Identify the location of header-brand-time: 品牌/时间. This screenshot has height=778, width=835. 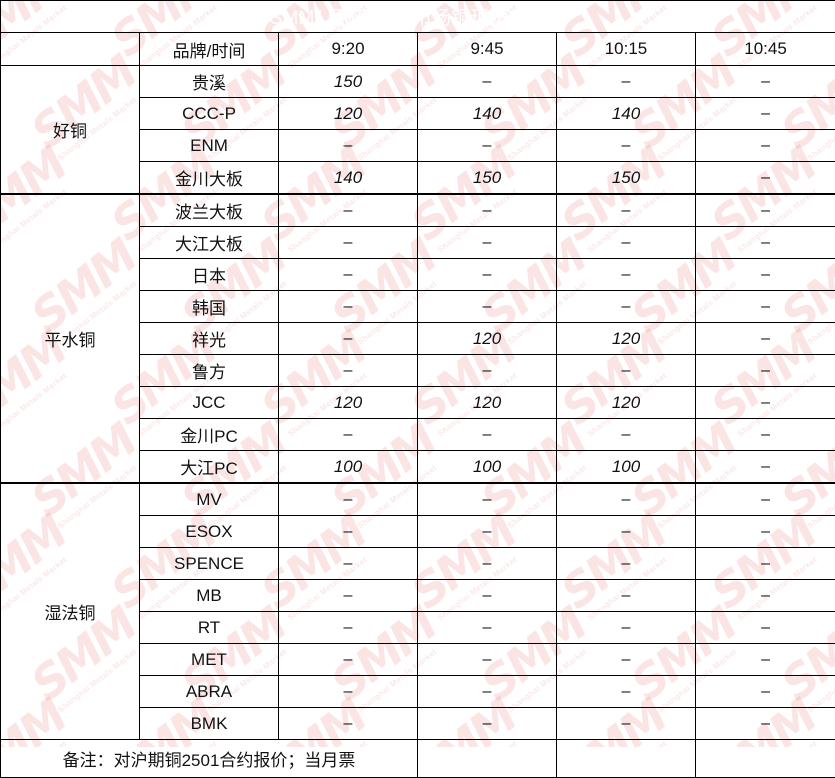
(209, 49).